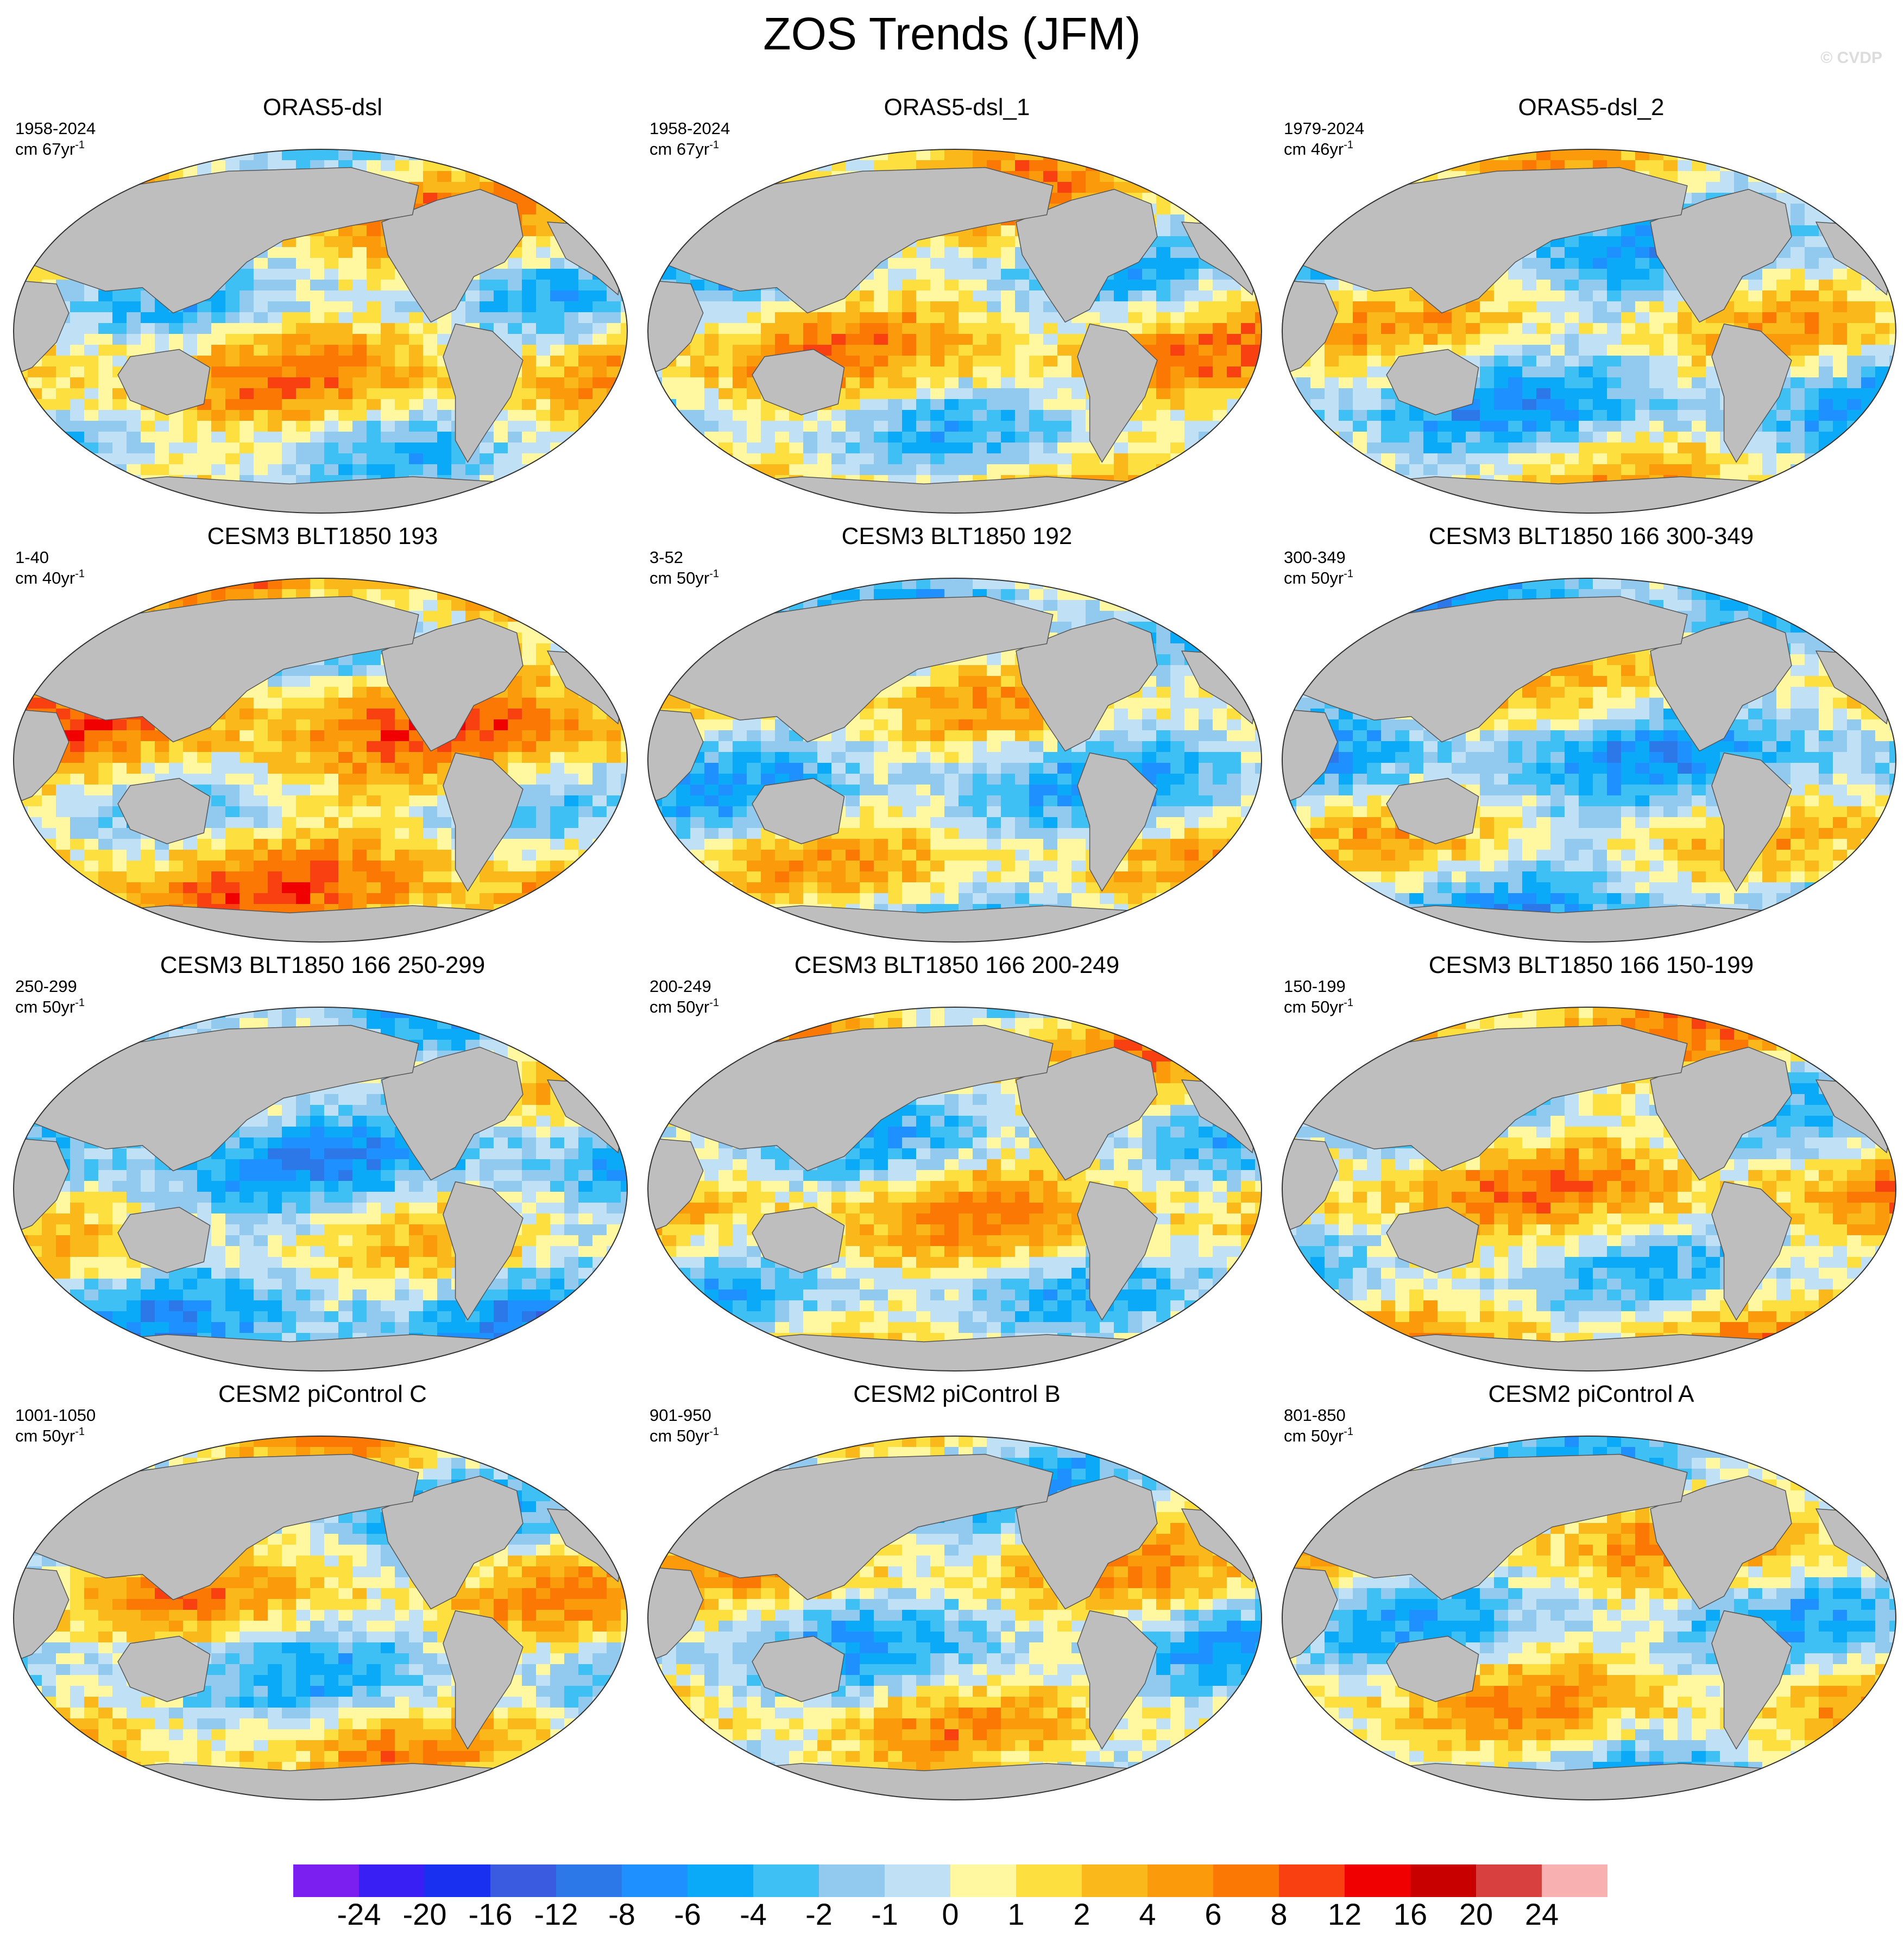  I want to click on panel-years: 801-850, so click(1315, 1415).